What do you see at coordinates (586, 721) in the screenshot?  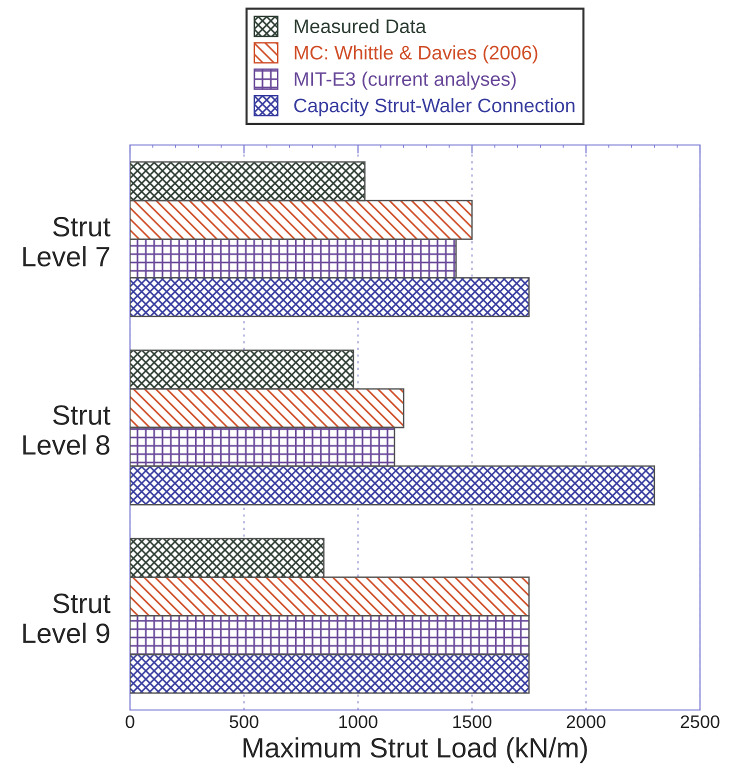 I see `x-tick-label: 2000` at bounding box center [586, 721].